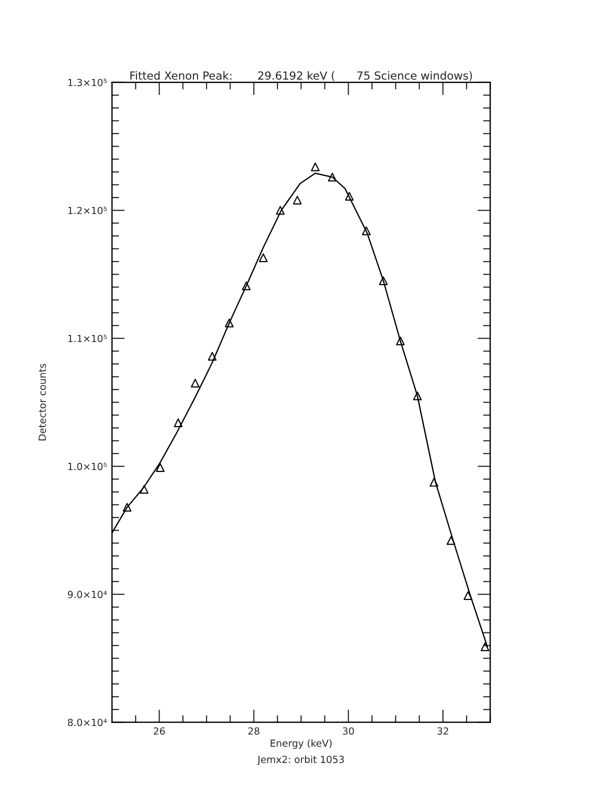  What do you see at coordinates (348, 731) in the screenshot?
I see `x-tick-label: 30` at bounding box center [348, 731].